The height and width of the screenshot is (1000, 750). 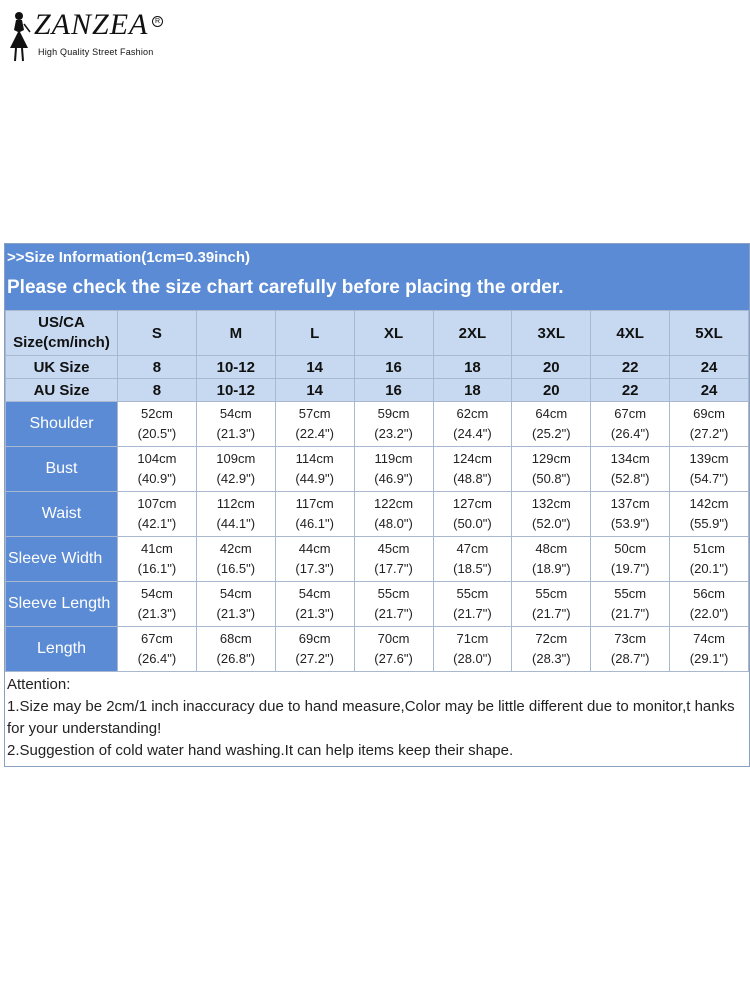 I want to click on au-size-label: AU Size, so click(x=61, y=390).